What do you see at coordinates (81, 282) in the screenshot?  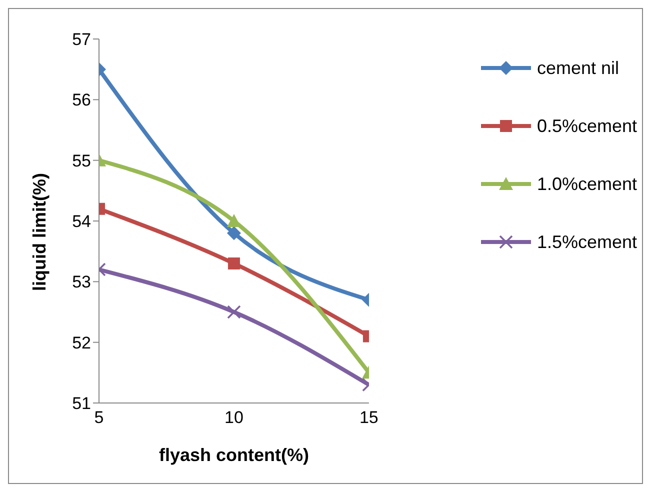 I see `y-tick-label: 53` at bounding box center [81, 282].